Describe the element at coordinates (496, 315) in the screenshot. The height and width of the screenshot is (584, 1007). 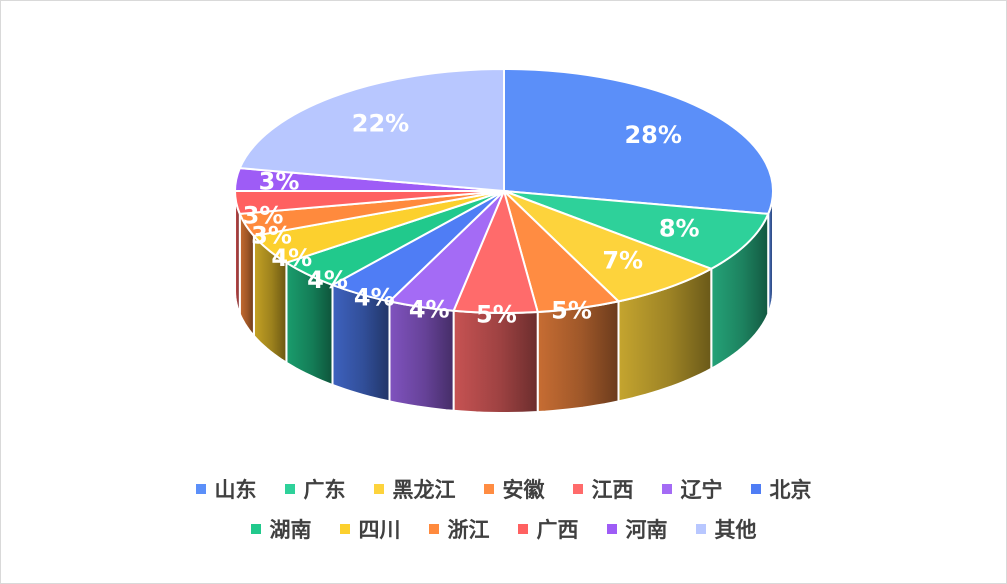
I see `data-label-slice-4: 5%` at that location.